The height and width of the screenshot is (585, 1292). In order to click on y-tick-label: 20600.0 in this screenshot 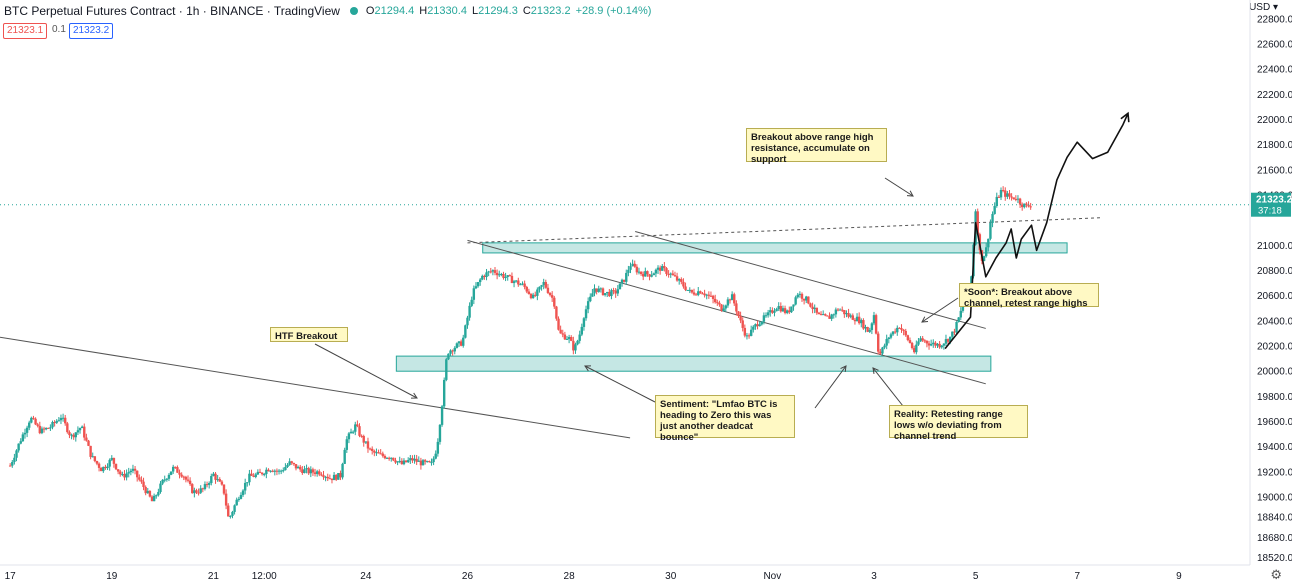, I will do `click(1274, 296)`.